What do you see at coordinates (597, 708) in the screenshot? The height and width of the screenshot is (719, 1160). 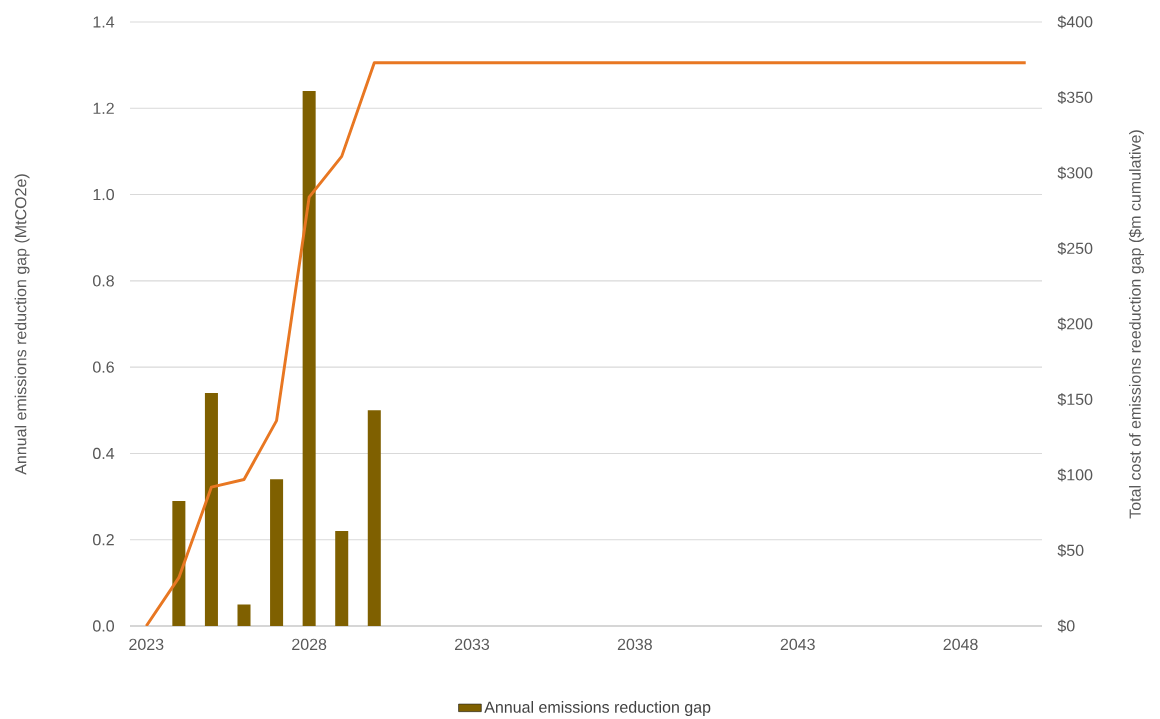 I see `legend-label: Annual emissions reduction gap` at bounding box center [597, 708].